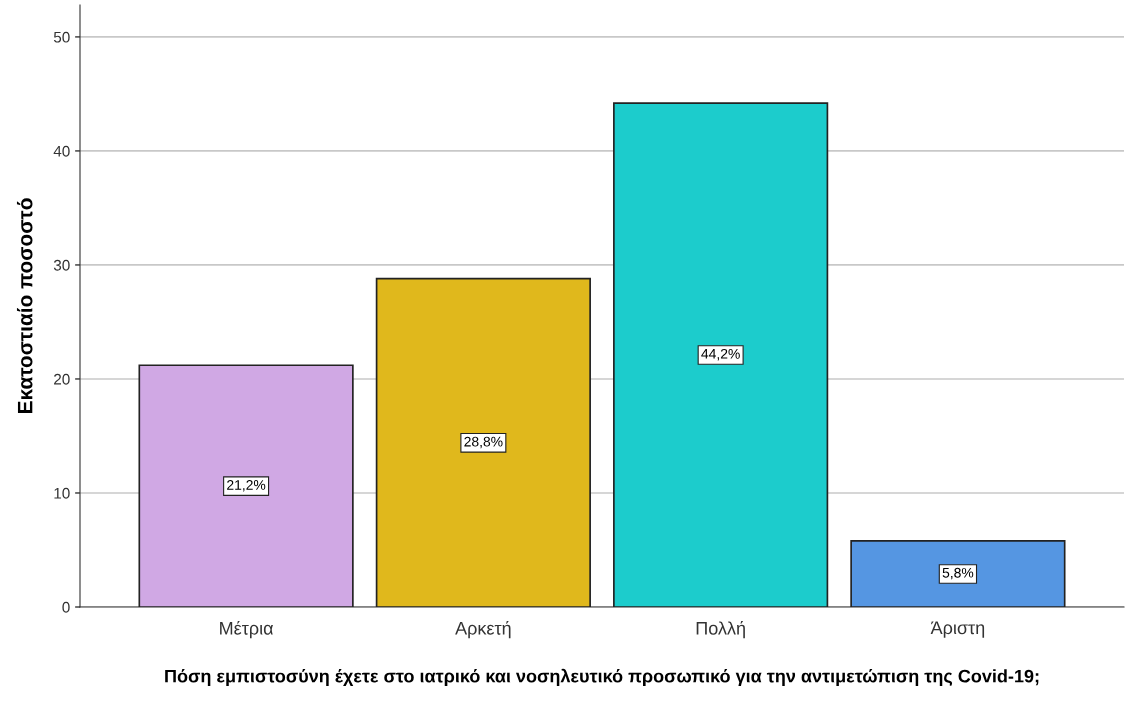 Image resolution: width=1126 pixels, height=716 pixels. I want to click on y-tick-label: 30, so click(61, 265).